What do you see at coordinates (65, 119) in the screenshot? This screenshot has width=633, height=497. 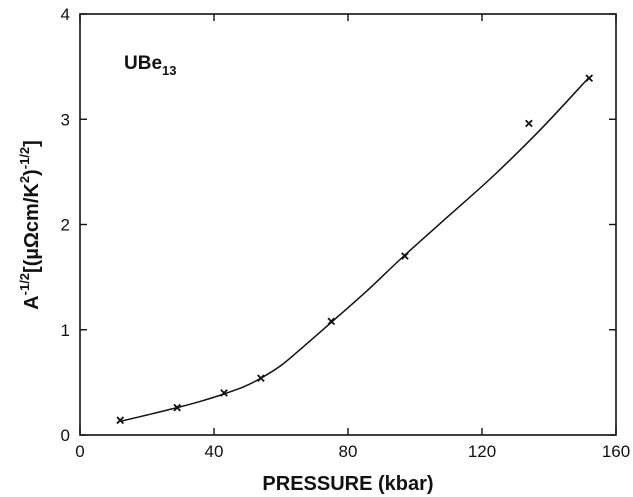 I see `y-tick-label: 3` at bounding box center [65, 119].